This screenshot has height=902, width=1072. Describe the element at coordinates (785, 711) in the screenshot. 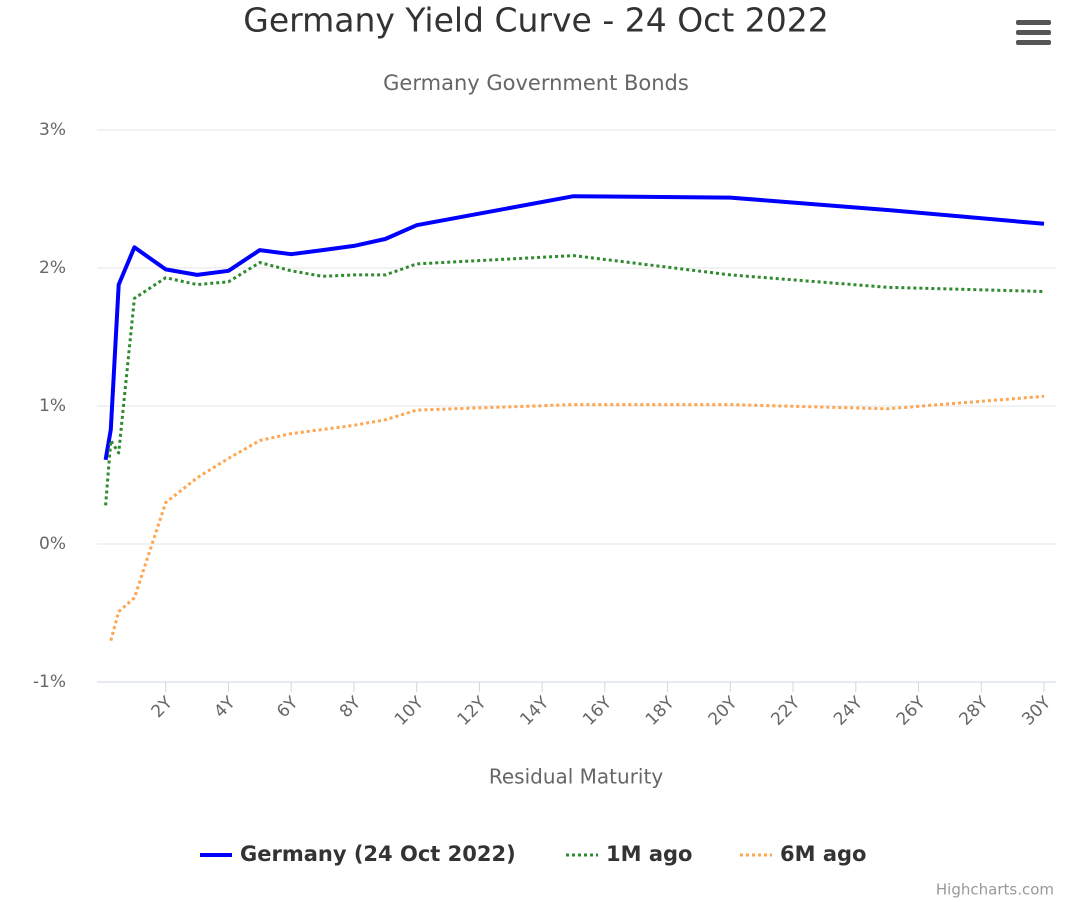

I see `x-tick-label: 22Y` at that location.